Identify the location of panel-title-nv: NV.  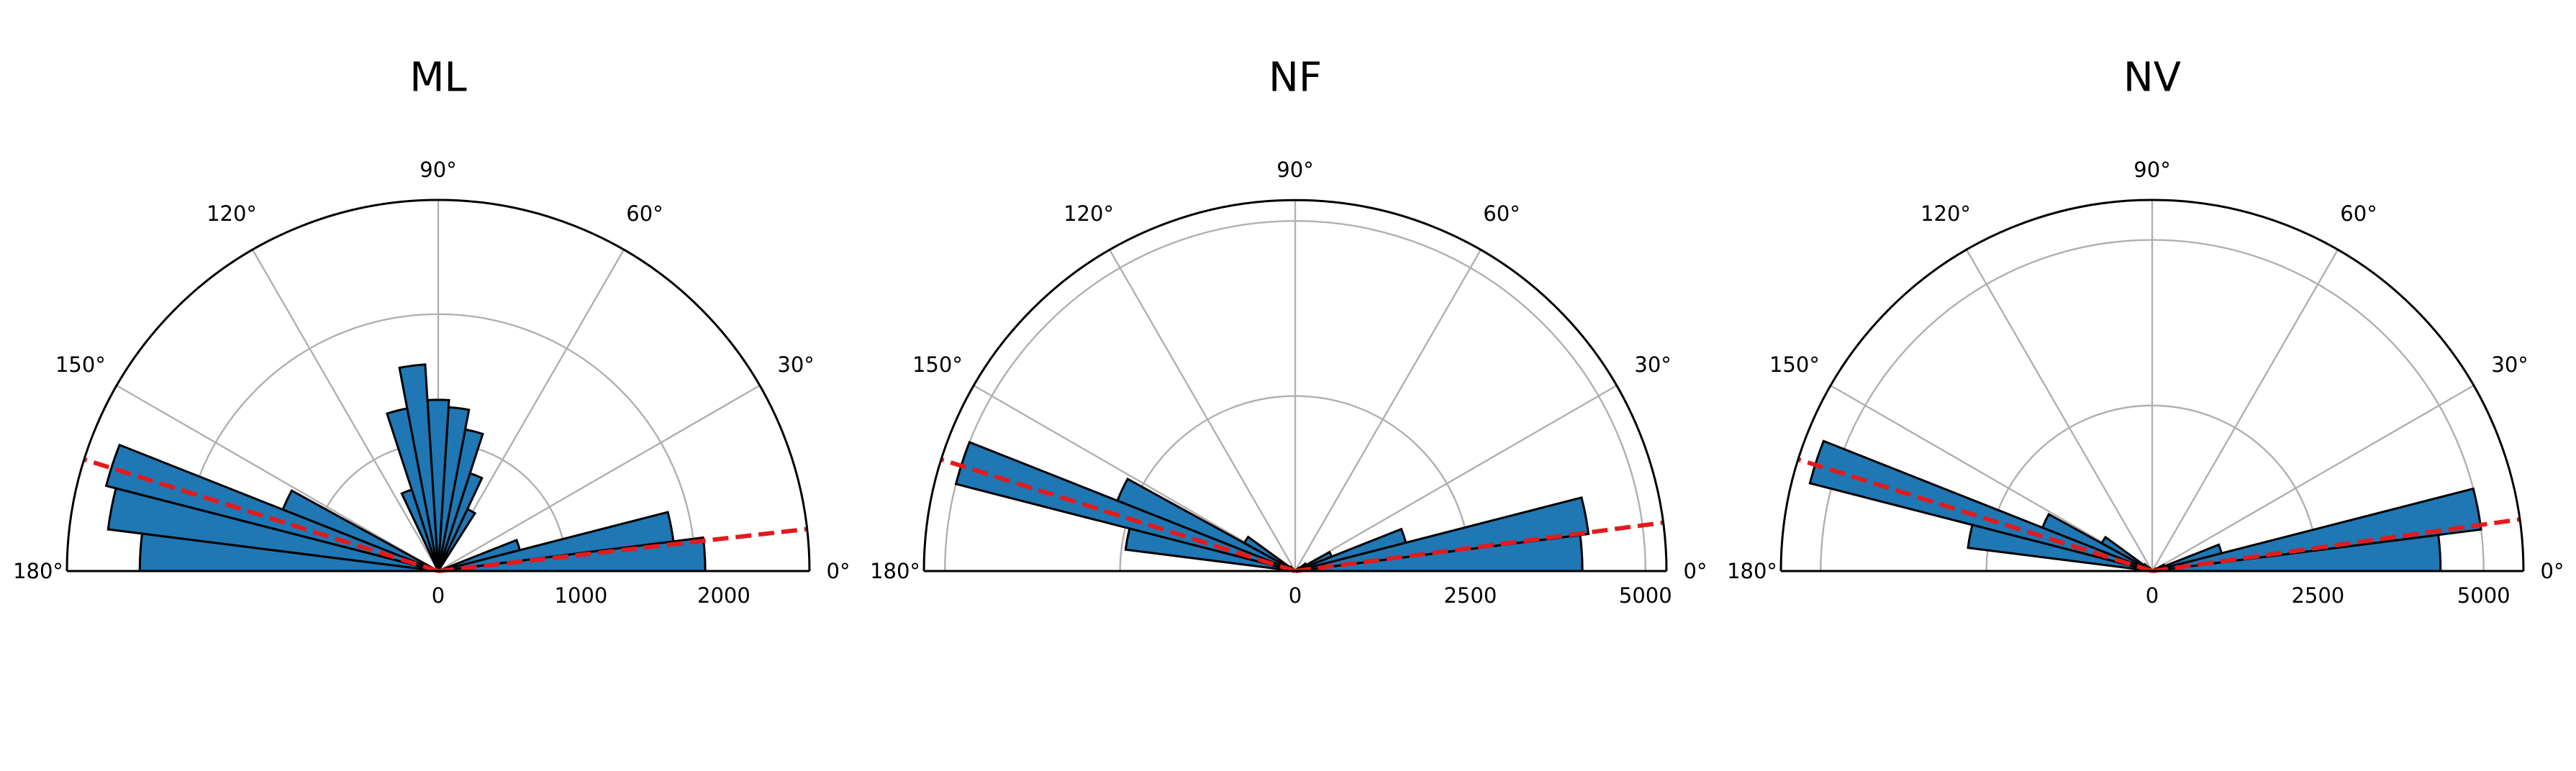
(2152, 78).